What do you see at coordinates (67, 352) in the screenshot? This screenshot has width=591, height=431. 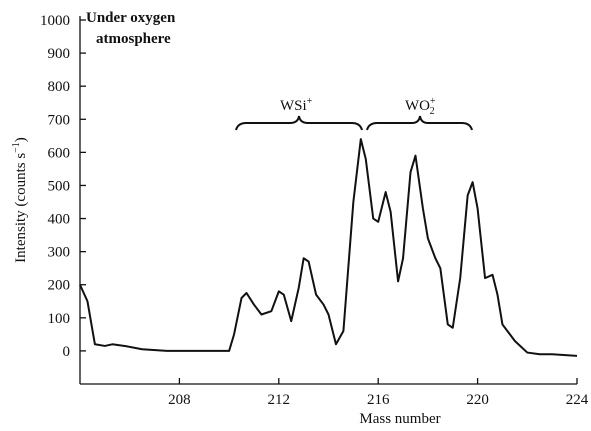 I see `y-tick-label: 0` at bounding box center [67, 352].